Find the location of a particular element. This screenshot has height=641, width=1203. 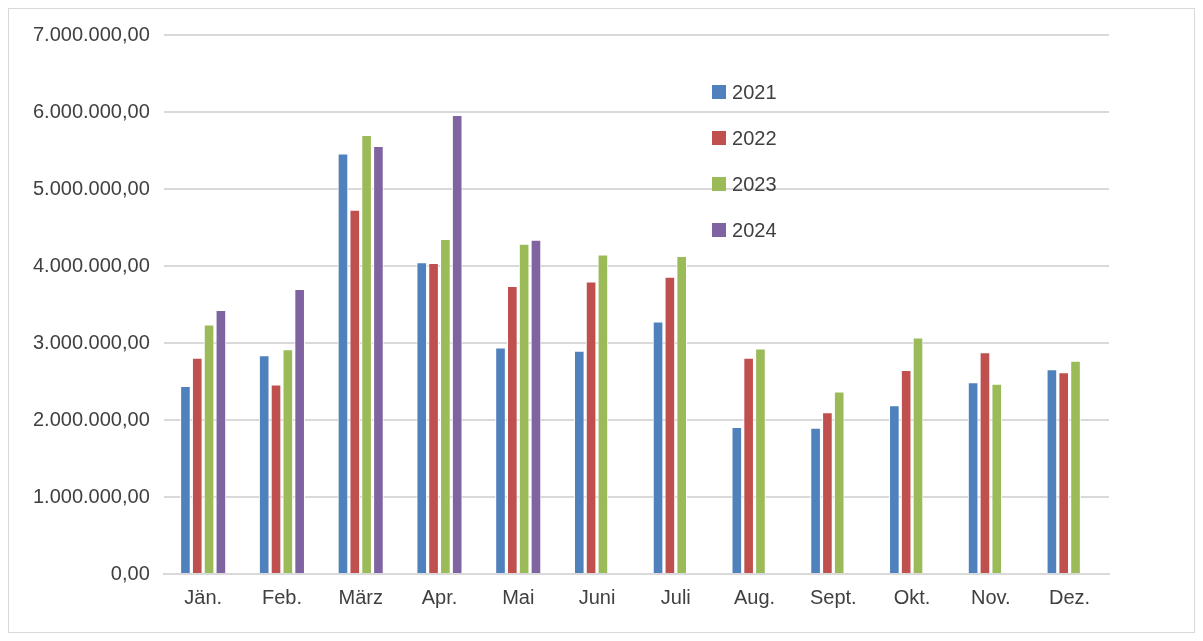

x-tick-label: Dez. is located at coordinates (1070, 596).